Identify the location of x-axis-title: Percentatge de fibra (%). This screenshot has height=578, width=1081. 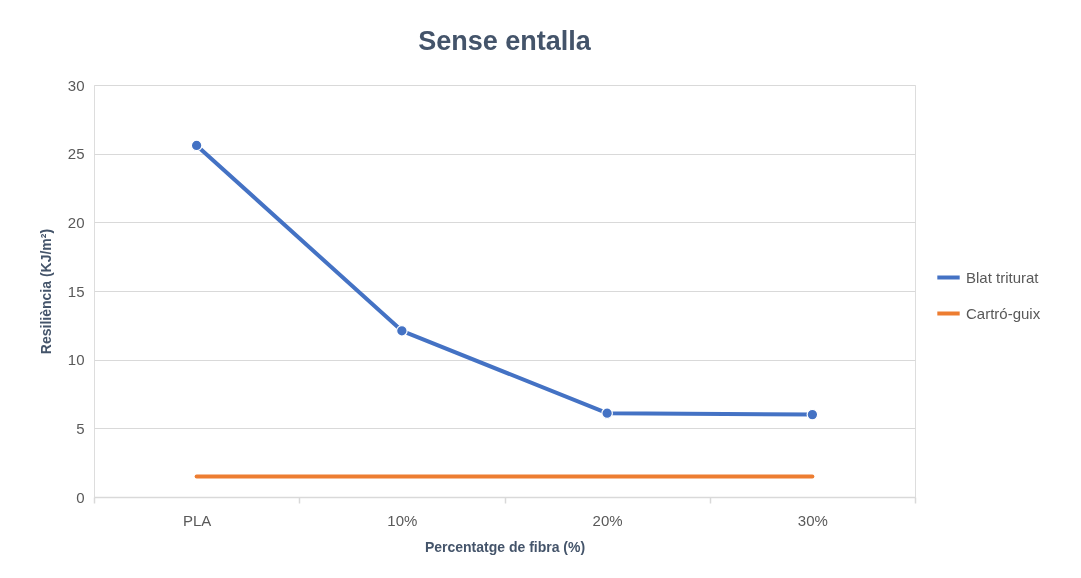
(505, 546).